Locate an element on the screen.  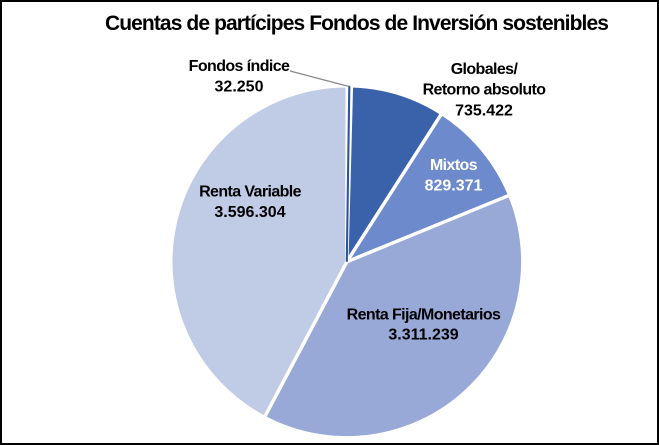
svg-text: 3.596.304 is located at coordinates (249, 212).